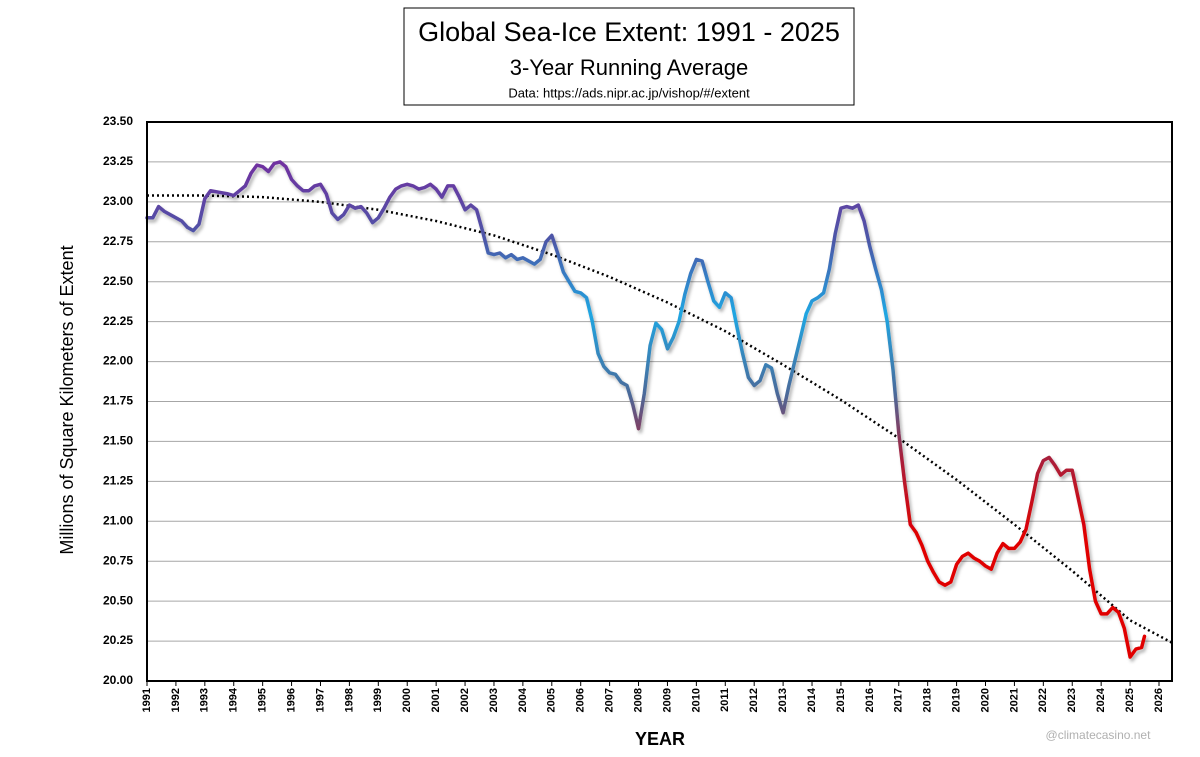 Image resolution: width=1200 pixels, height=757 pixels. I want to click on y-tick-label: 20.25, so click(118, 640).